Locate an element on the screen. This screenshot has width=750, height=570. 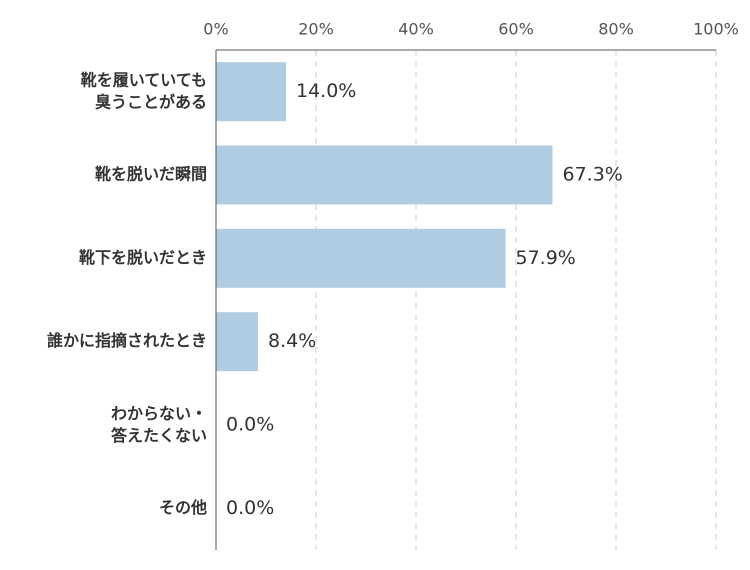
value-label: 8.4% is located at coordinates (292, 341).